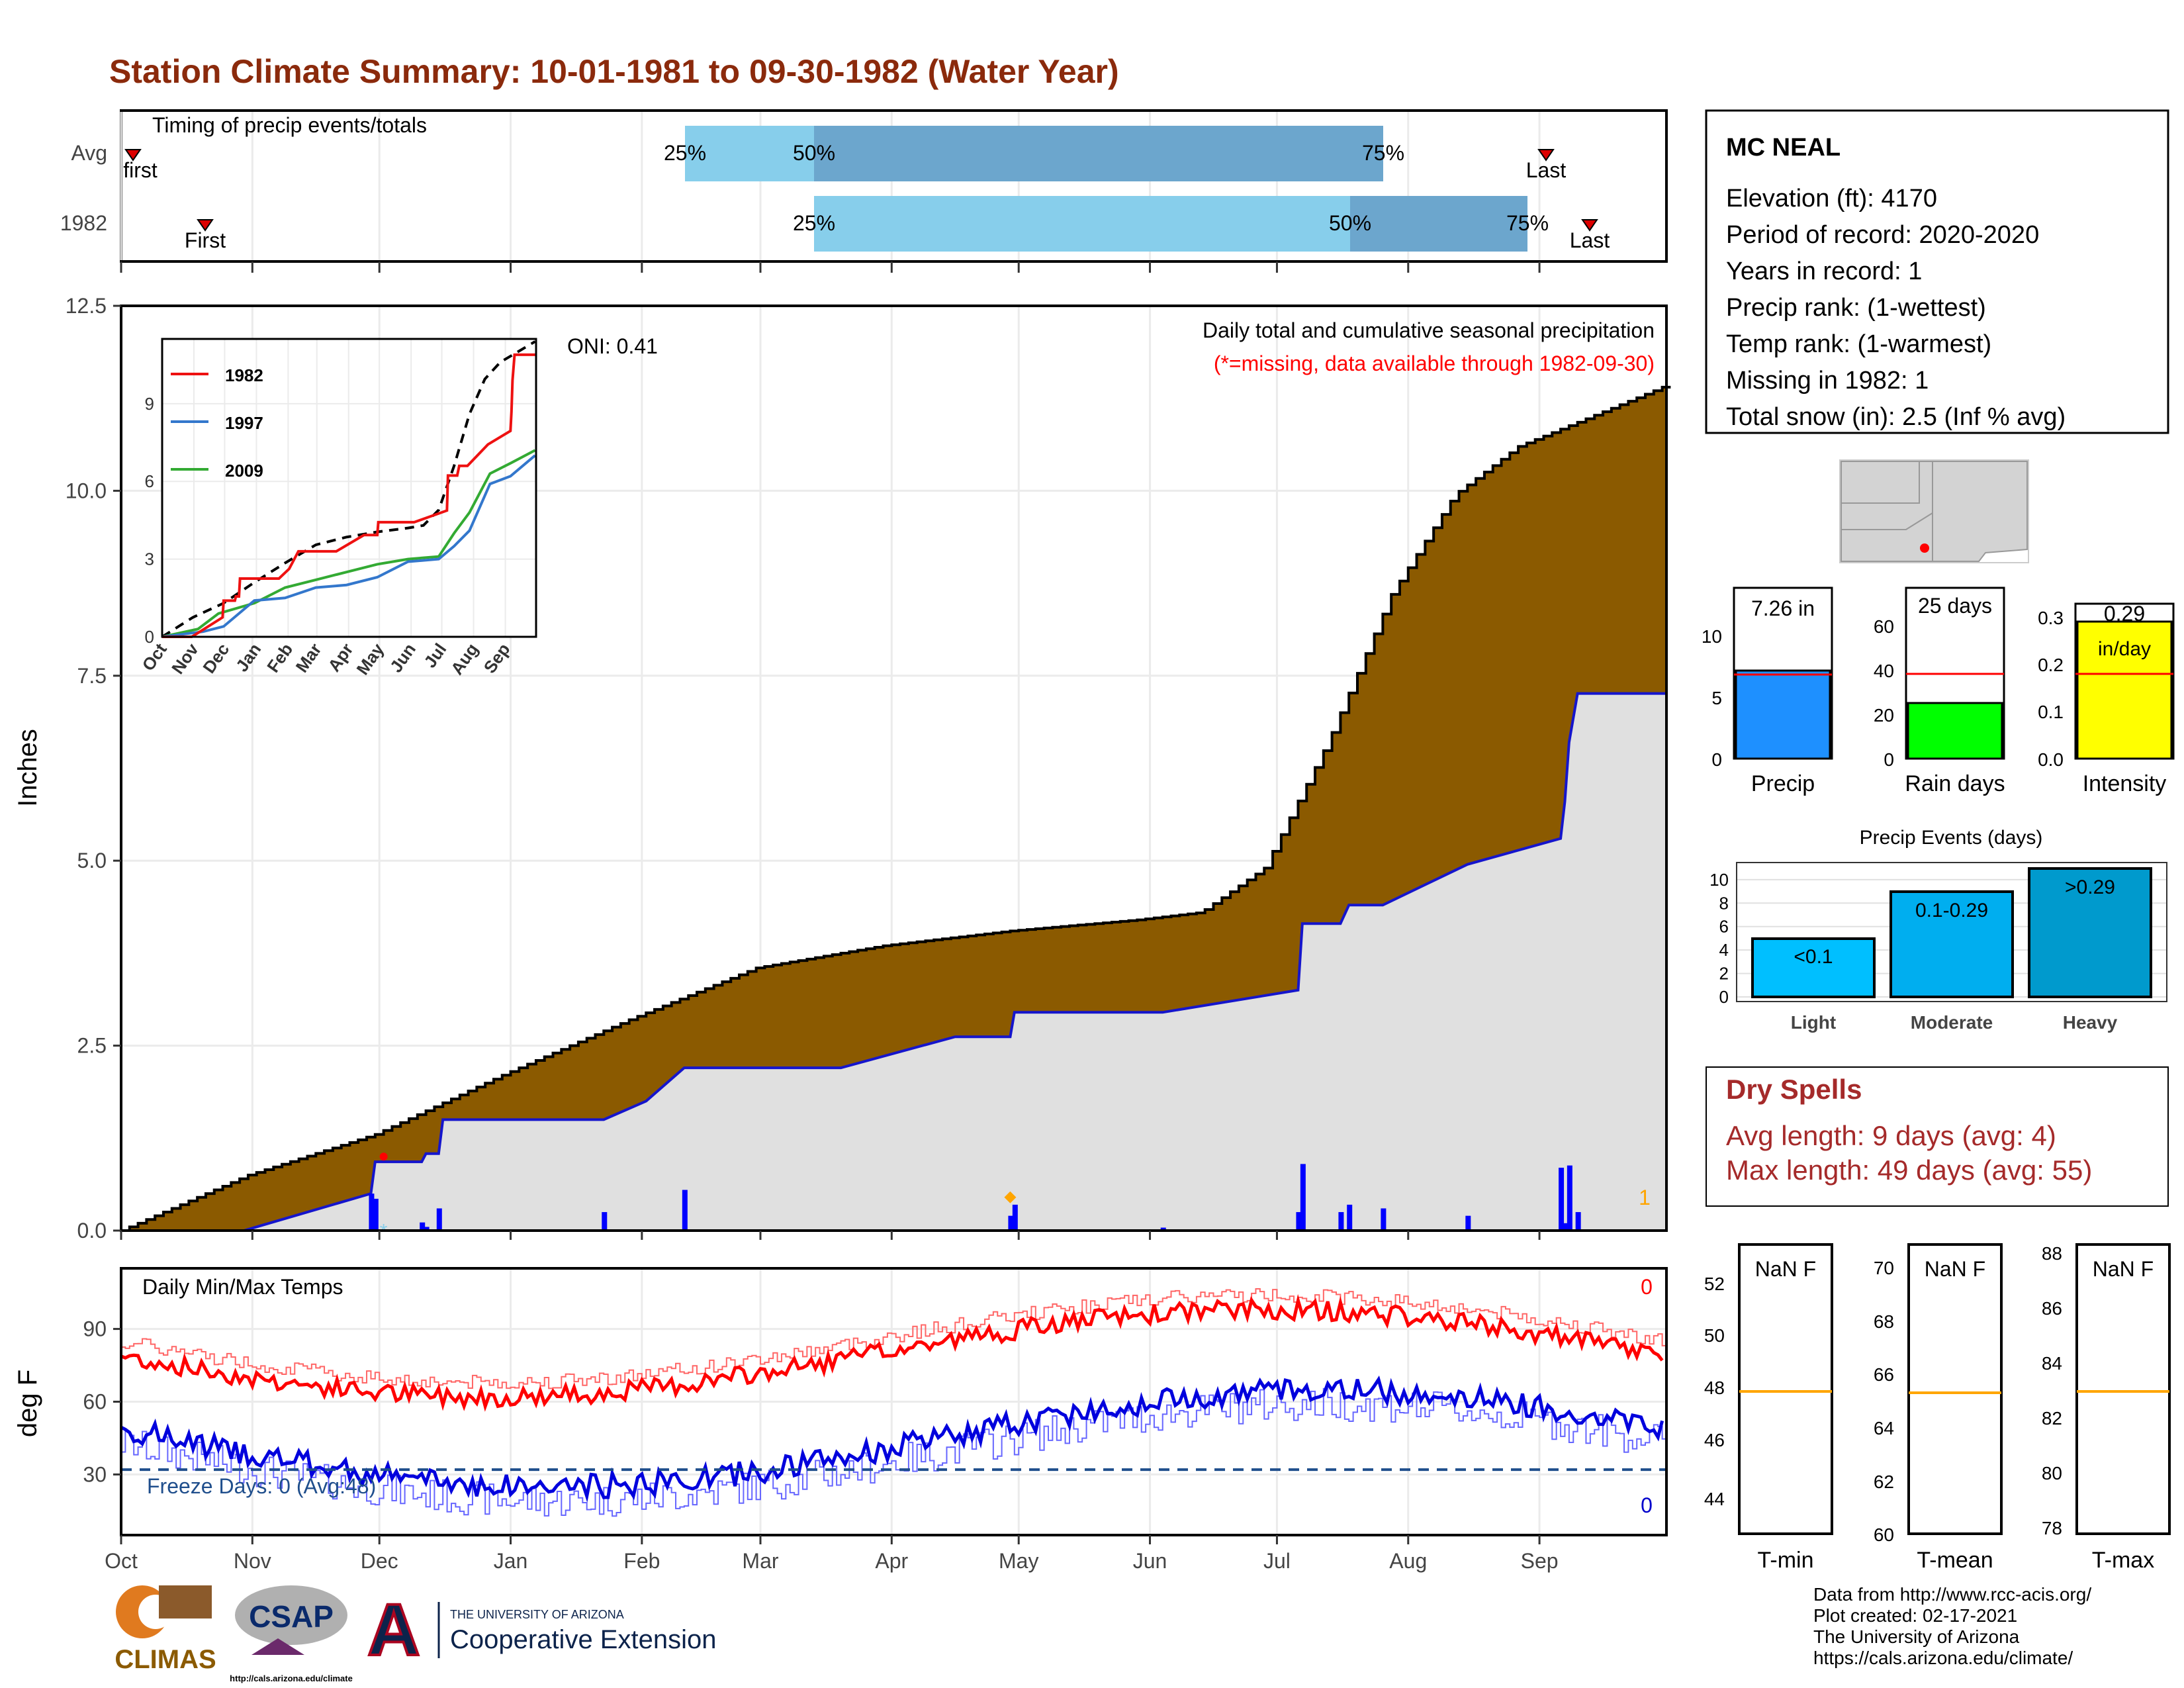 The height and width of the screenshot is (1688, 2184). Describe the element at coordinates (1547, 170) in the screenshot. I see `avg-last-label: Last` at that location.